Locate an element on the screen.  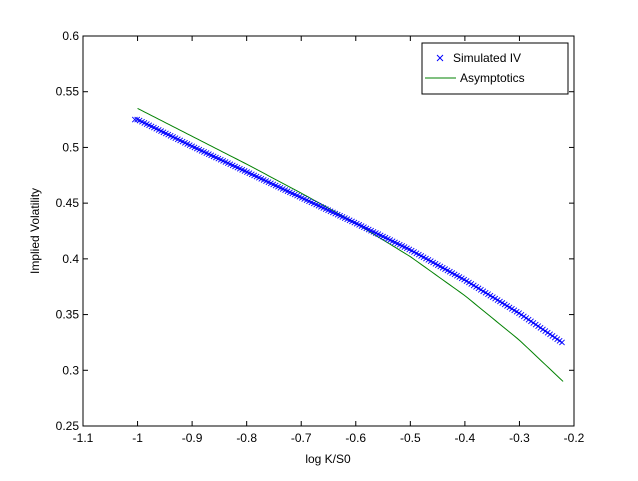
y-tick-label: 0.3 is located at coordinates (70, 370).